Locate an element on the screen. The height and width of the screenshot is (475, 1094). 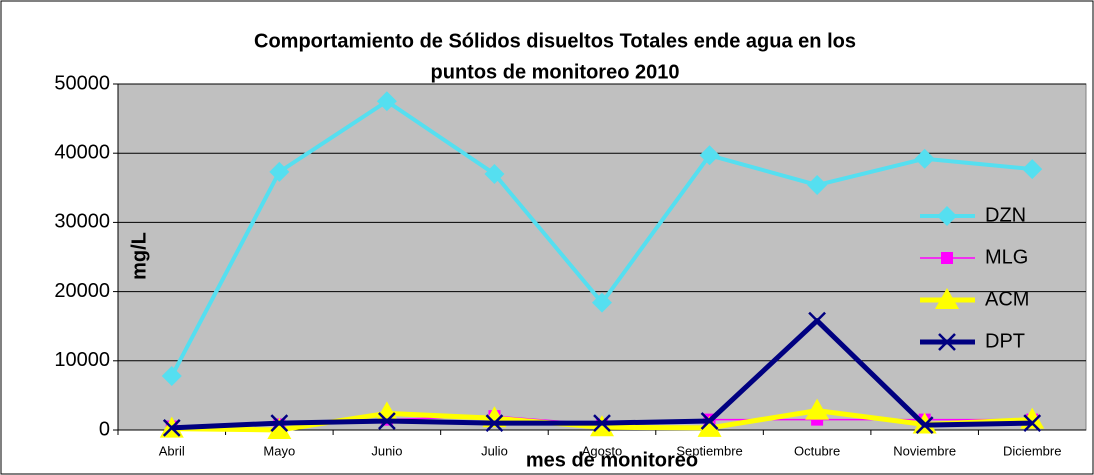
x-tick-label: Agosto is located at coordinates (602, 450).